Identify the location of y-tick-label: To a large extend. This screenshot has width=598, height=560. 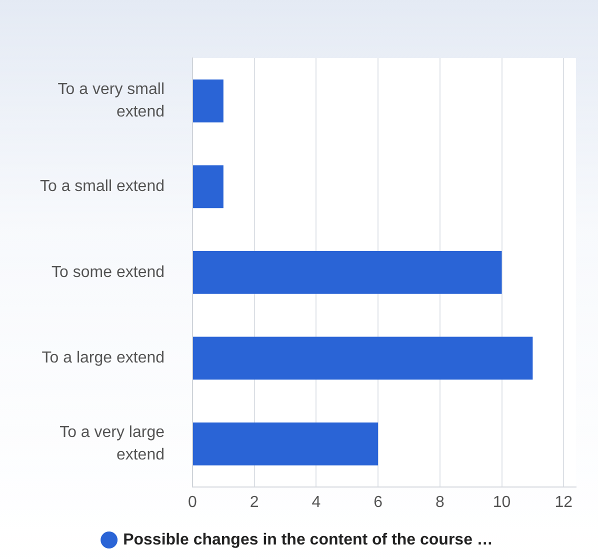
(103, 358).